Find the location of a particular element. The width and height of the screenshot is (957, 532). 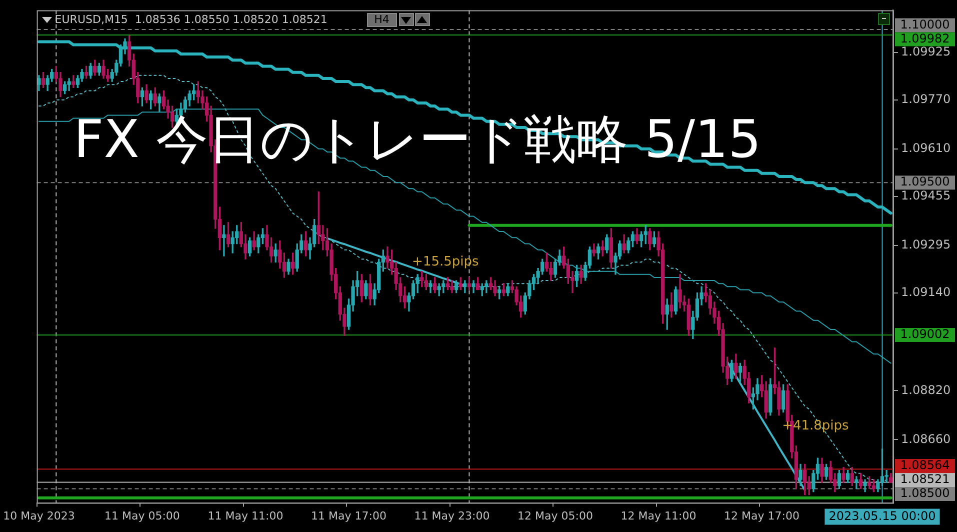

y-tick-label: 1.08660 is located at coordinates (926, 439).